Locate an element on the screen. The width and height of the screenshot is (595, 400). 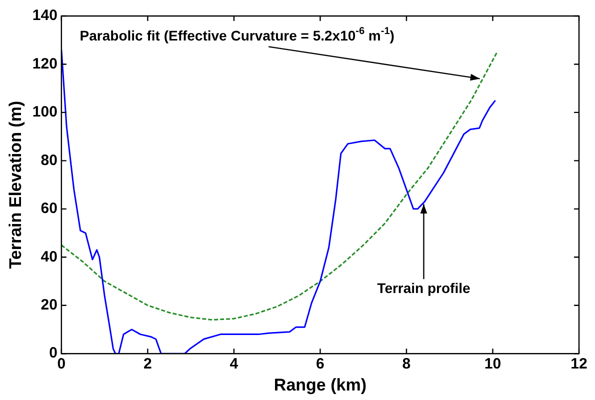
x-tick-label: 8 is located at coordinates (406, 364).